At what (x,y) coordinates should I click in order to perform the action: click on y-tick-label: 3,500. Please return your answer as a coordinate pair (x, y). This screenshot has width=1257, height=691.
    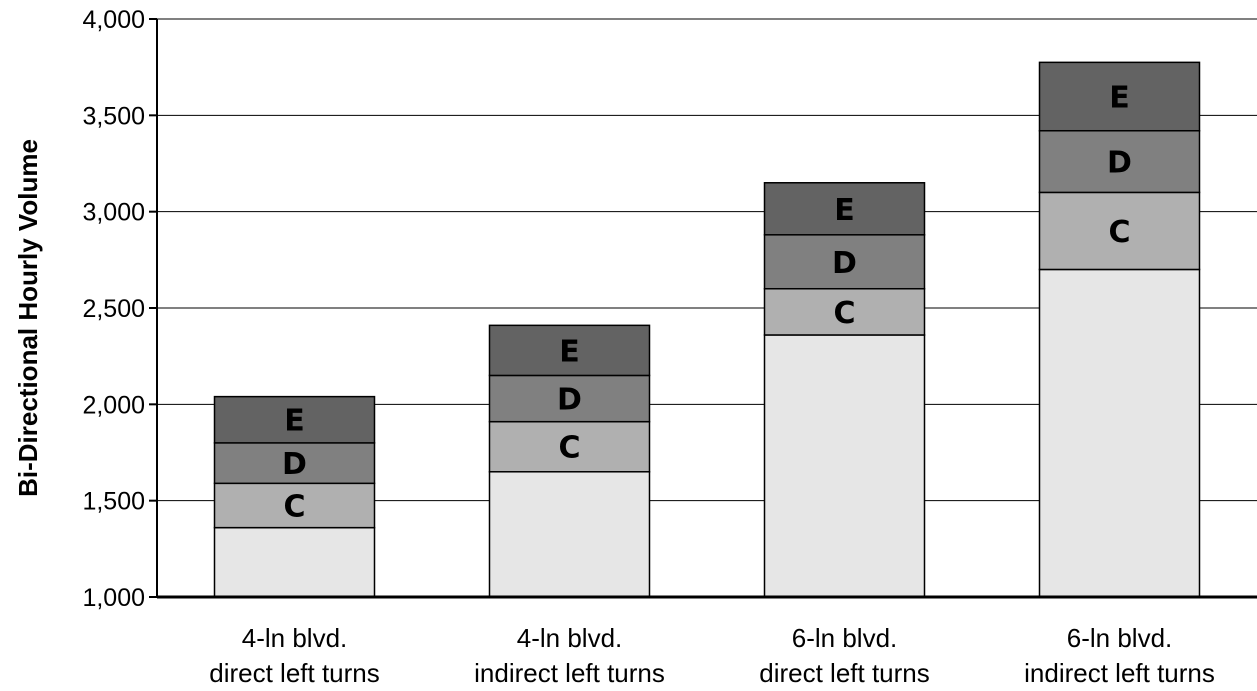
    Looking at the image, I should click on (113, 116).